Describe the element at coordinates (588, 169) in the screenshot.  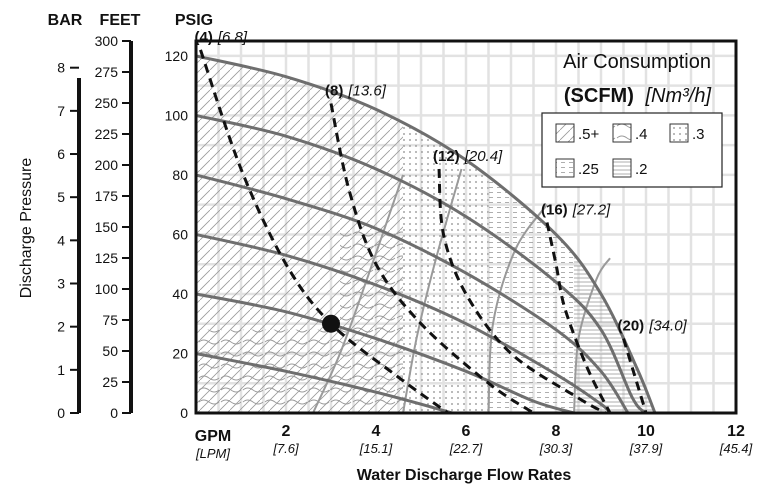
I see `legend-label-3: .25` at that location.